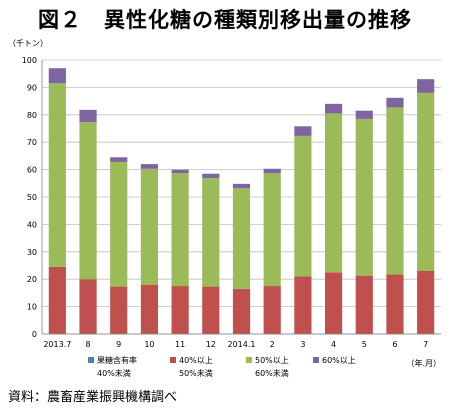  I want to click on y-tick-label: 90, so click(32, 87).